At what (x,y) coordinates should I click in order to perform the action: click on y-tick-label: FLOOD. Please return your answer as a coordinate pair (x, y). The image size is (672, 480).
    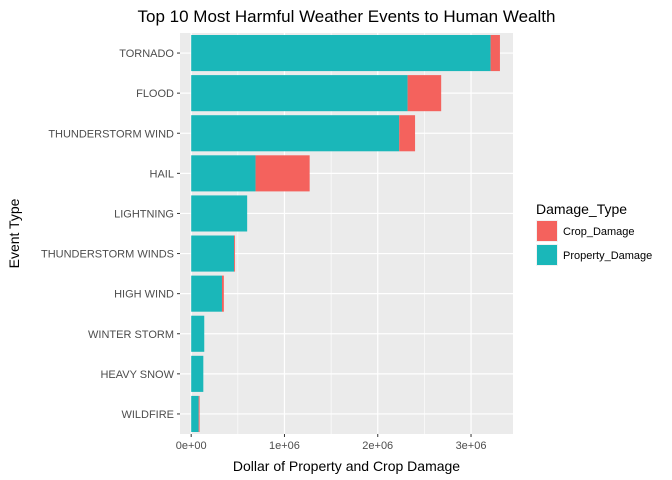
    Looking at the image, I should click on (155, 94).